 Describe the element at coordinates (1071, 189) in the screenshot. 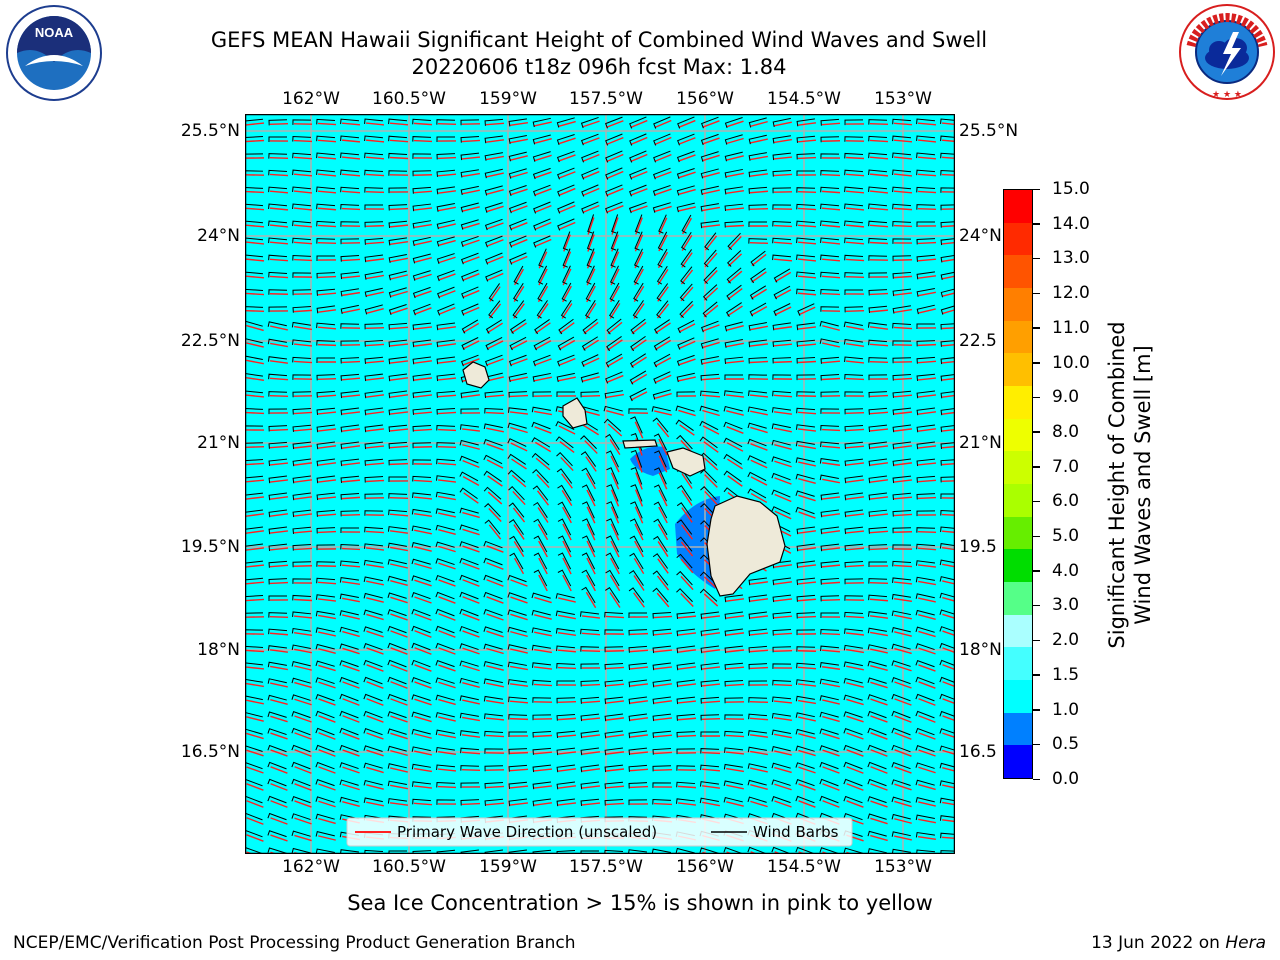

I see `colorbar-tick-label: 15.0` at that location.